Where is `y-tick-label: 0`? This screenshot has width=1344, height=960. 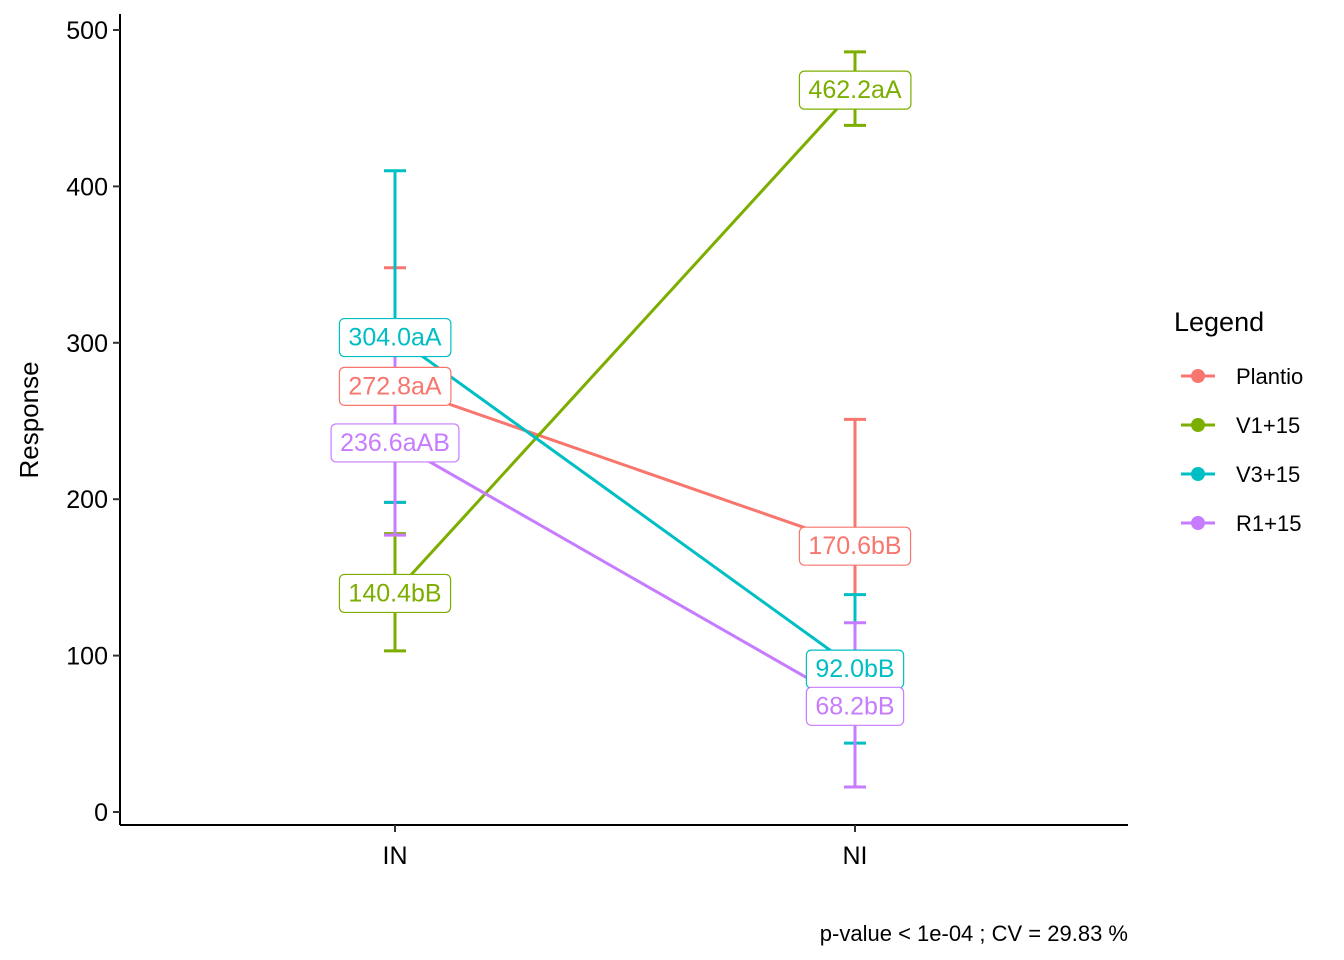 y-tick-label: 0 is located at coordinates (101, 813).